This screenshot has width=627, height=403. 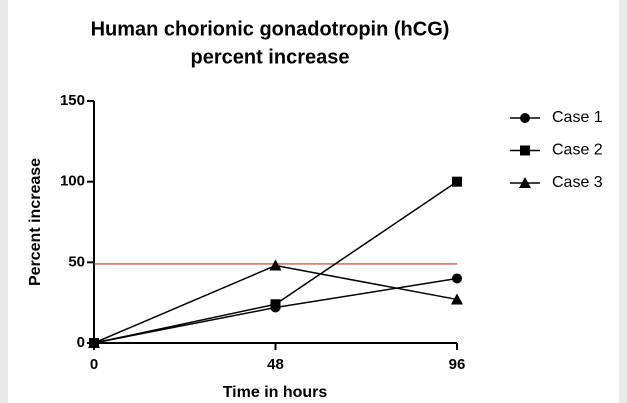 I want to click on legend-label: Case 2, so click(x=577, y=150).